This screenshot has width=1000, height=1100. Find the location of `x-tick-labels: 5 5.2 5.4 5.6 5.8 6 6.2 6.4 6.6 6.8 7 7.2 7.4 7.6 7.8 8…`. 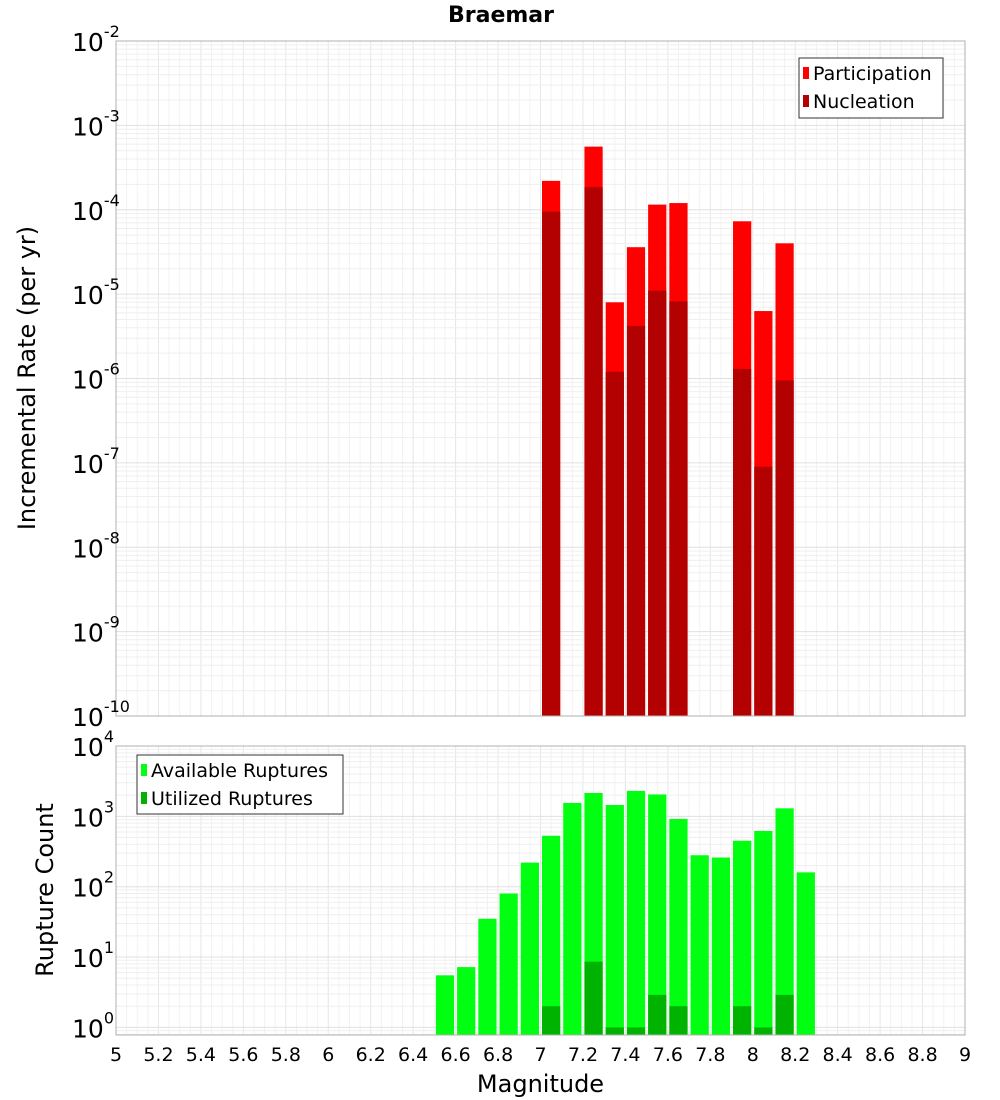

x-tick-labels: 5 5.2 5.4 5.6 5.8 6 6.2 6.4 6.6 6.8 7 7.2 7.4 7.6 7.8 8… is located at coordinates (540, 1055).